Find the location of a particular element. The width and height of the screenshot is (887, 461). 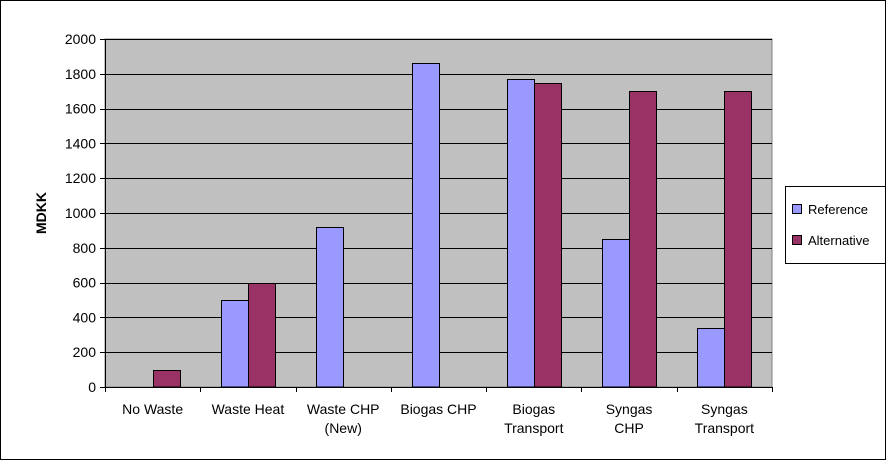

x-tick-label-1: Waste Heat is located at coordinates (248, 409).